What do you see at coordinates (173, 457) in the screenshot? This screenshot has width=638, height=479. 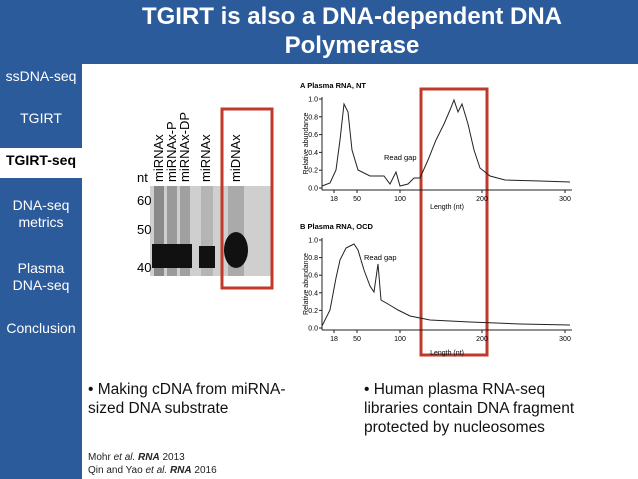 I see `cite-year: 2013` at bounding box center [173, 457].